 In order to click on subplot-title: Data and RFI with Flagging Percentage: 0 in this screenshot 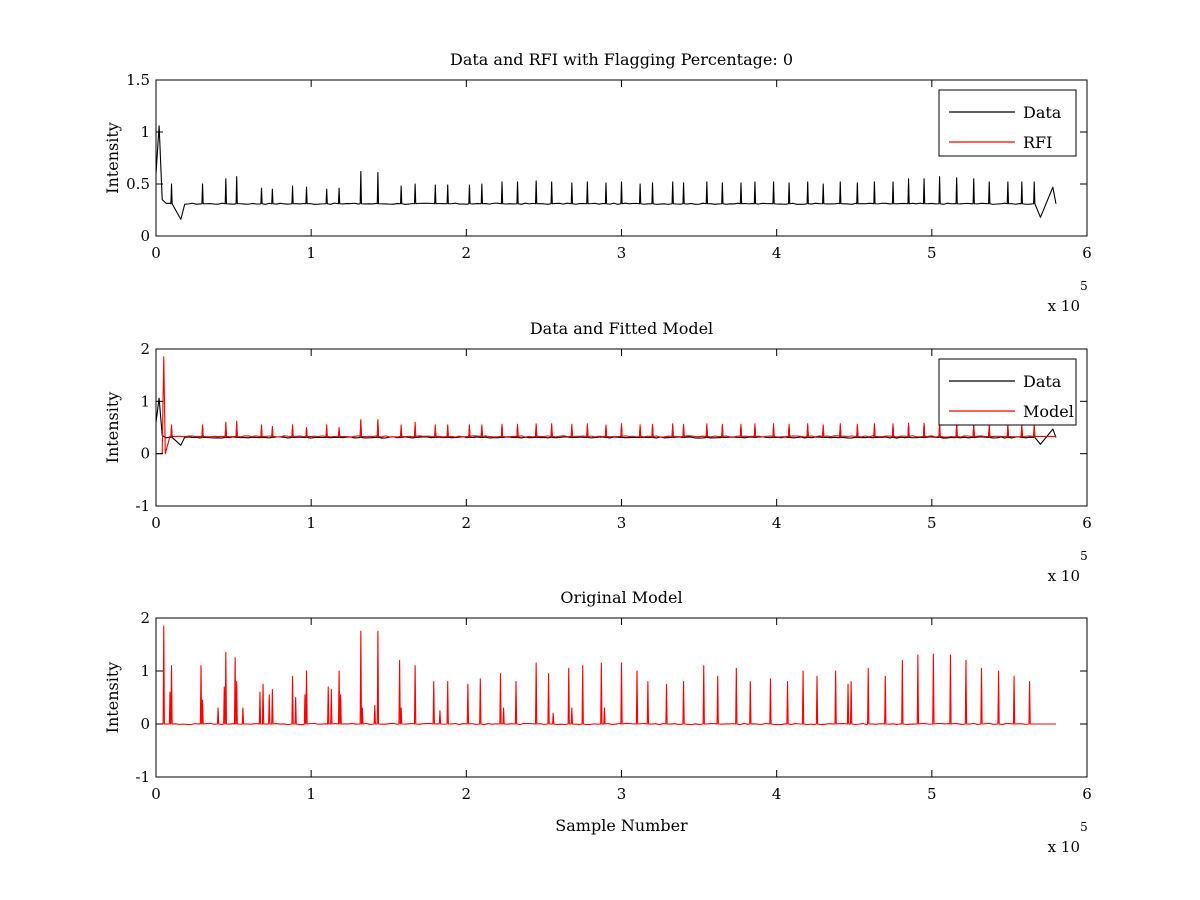, I will do `click(621, 59)`.